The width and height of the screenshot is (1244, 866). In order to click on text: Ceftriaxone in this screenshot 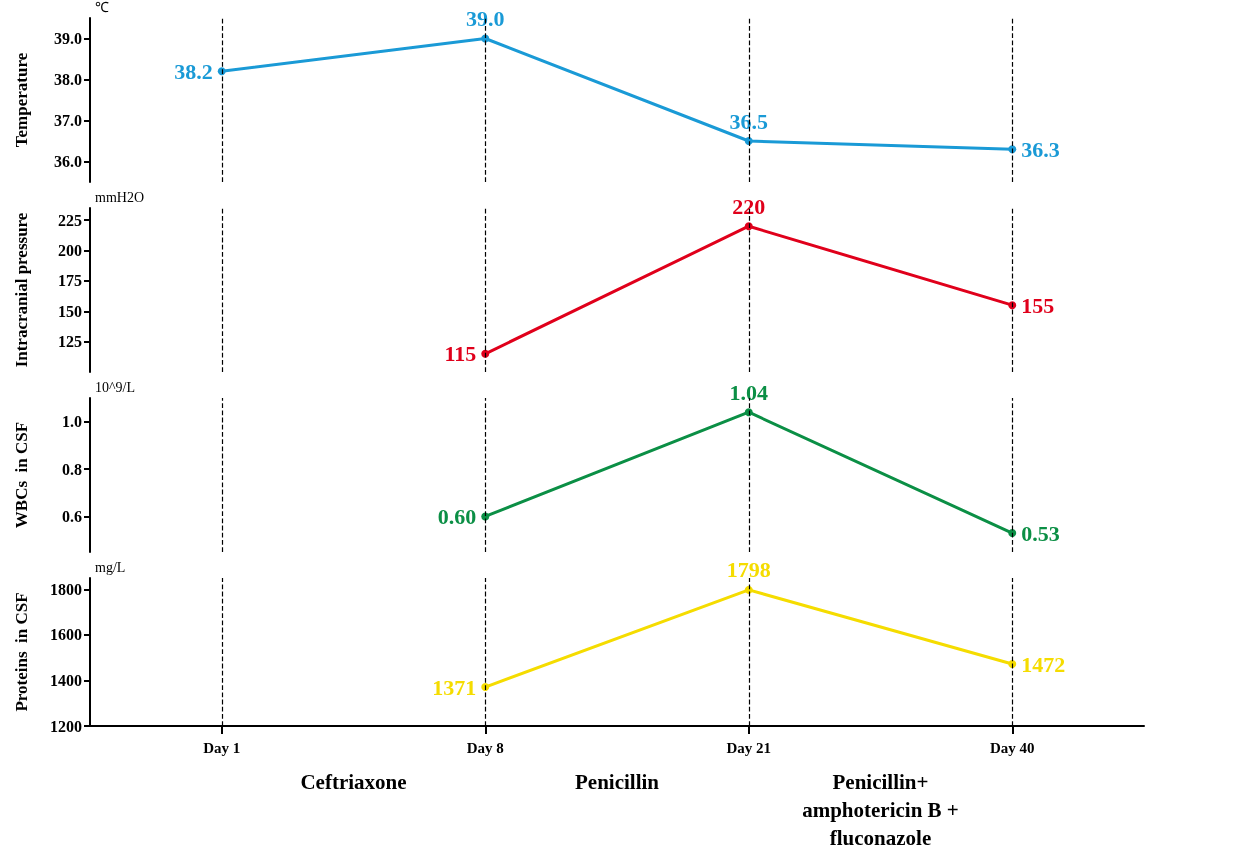, I will do `click(353, 782)`.